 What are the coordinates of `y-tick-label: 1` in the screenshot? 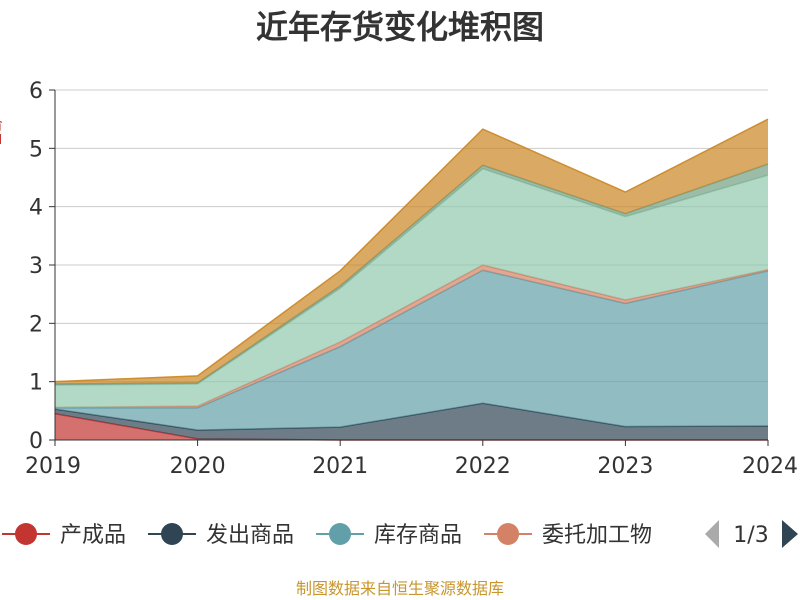 It's located at (36, 383).